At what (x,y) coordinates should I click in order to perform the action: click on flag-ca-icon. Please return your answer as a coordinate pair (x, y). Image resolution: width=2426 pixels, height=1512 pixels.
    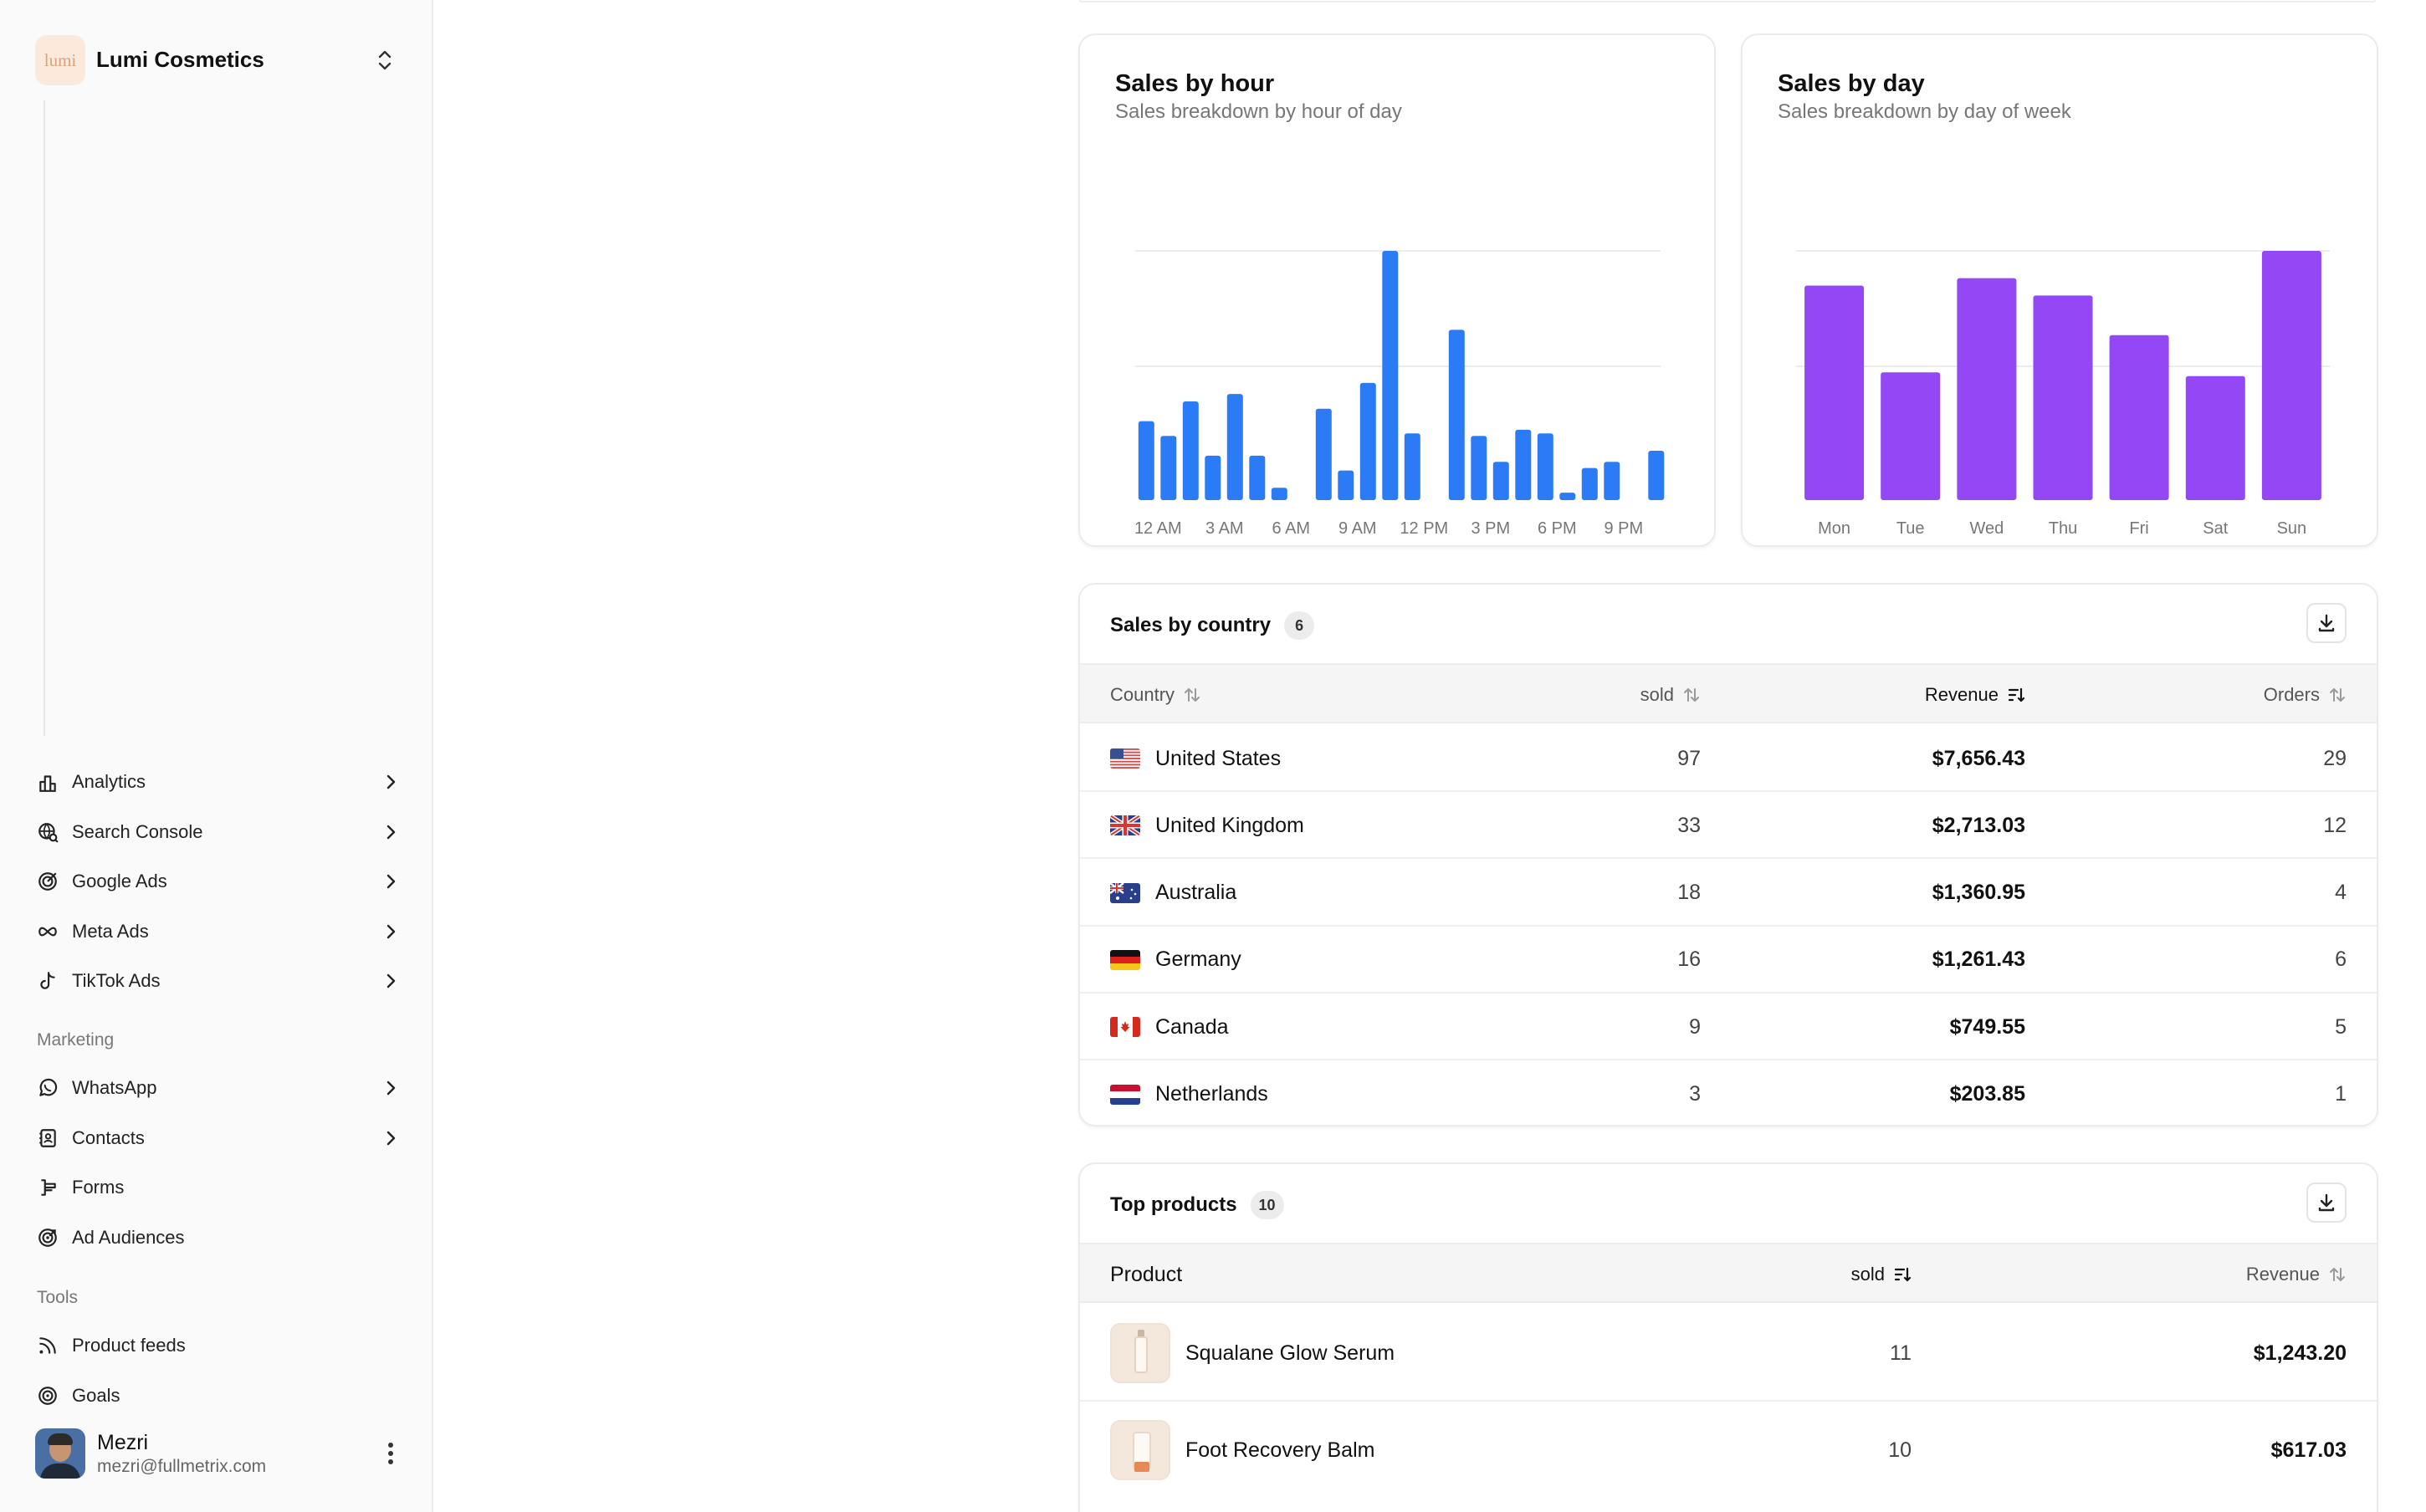
    Looking at the image, I should click on (1125, 1027).